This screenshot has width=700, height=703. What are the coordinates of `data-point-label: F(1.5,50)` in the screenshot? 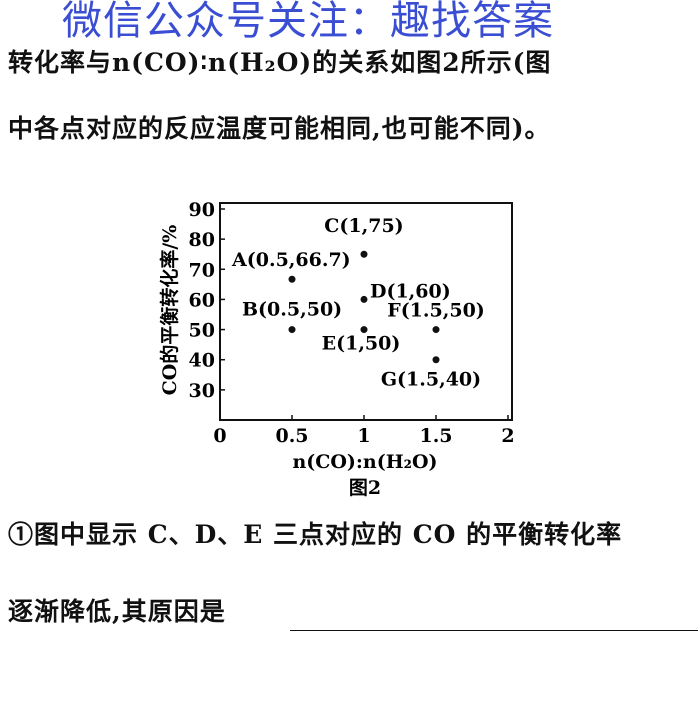 It's located at (436, 311).